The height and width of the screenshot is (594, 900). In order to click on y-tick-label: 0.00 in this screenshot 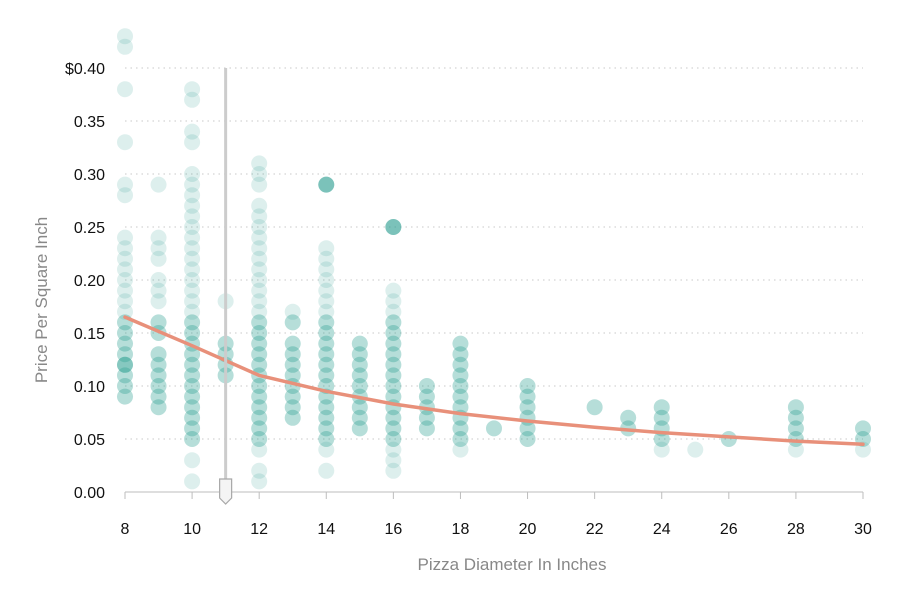, I will do `click(89, 493)`.